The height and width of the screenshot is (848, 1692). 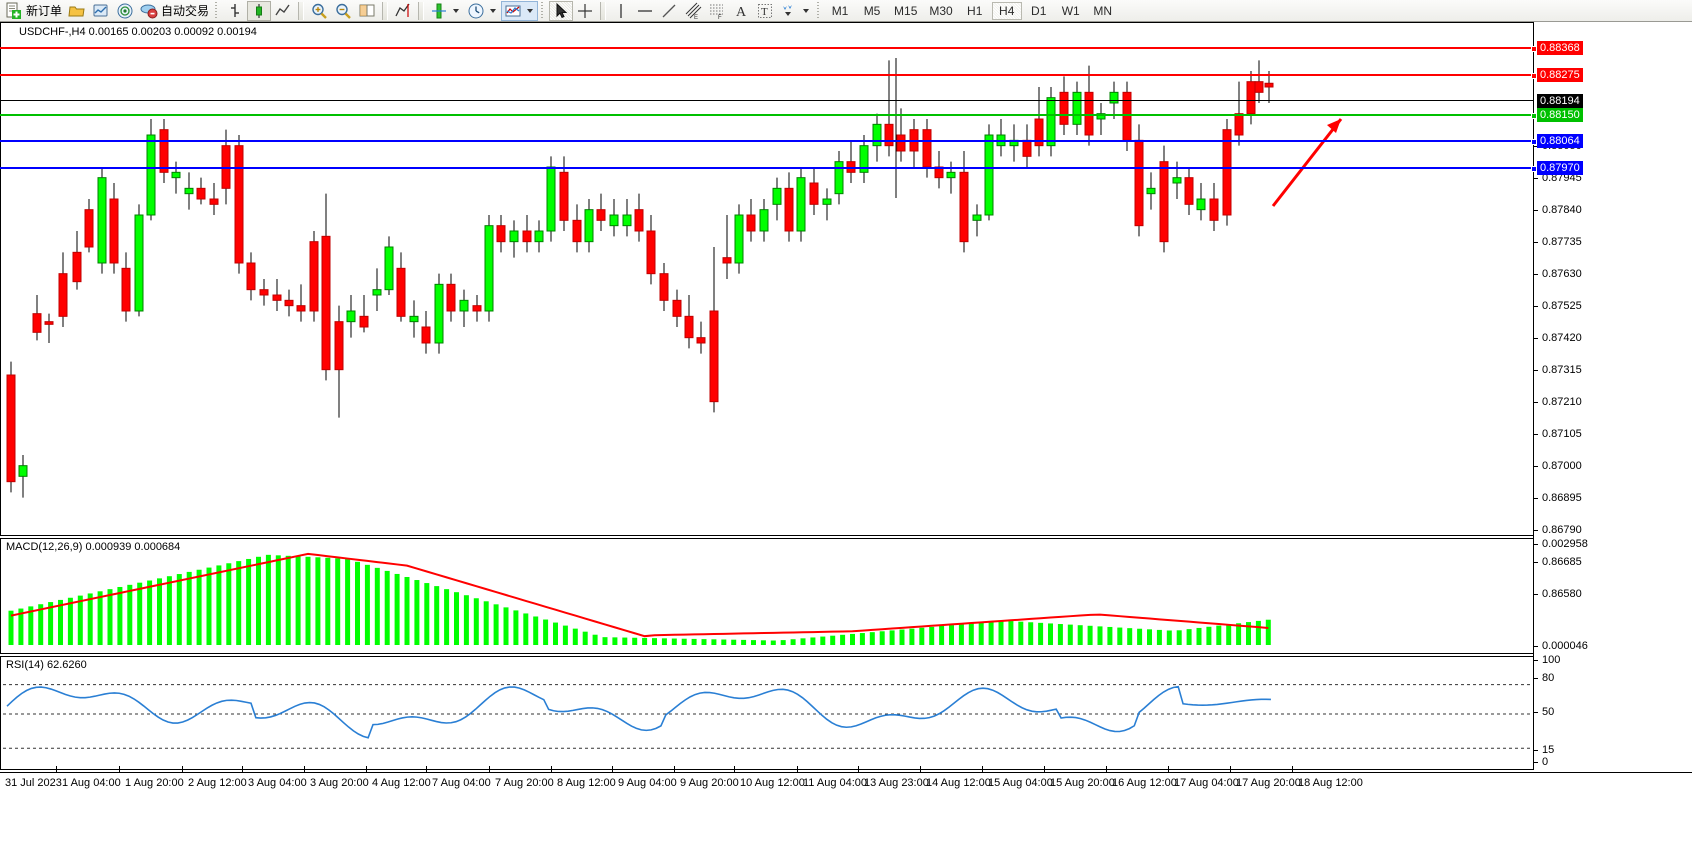 I want to click on market-watch-button, so click(x=101, y=11).